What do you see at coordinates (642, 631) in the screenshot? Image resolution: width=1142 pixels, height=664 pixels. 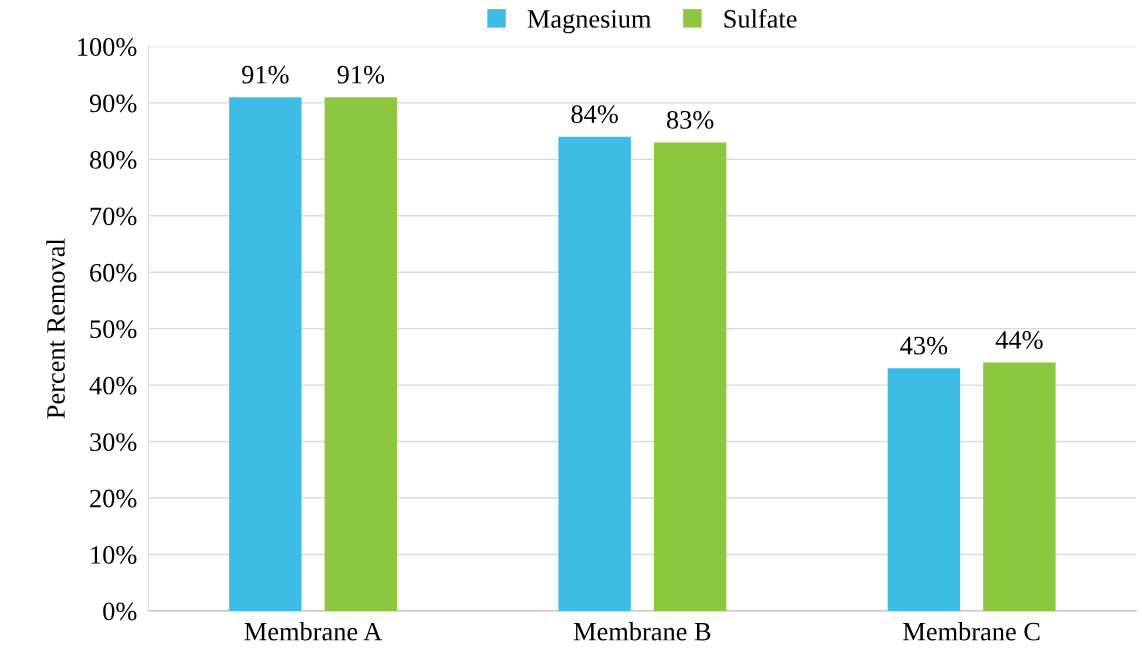 I see `x-tick-label: Membrane B` at bounding box center [642, 631].